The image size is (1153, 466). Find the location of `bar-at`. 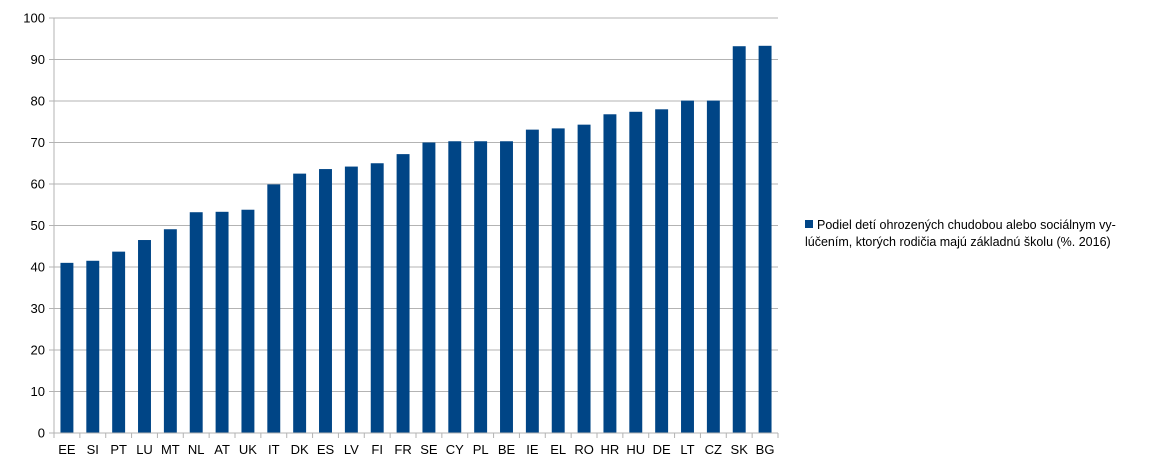

bar-at is located at coordinates (222, 322).